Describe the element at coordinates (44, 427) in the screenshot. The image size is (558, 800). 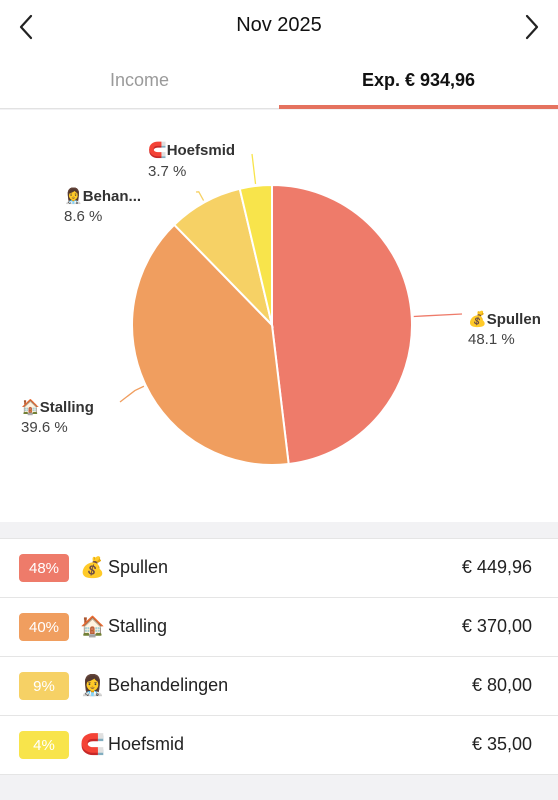
I see `stalling-percent: 39.6 %` at that location.